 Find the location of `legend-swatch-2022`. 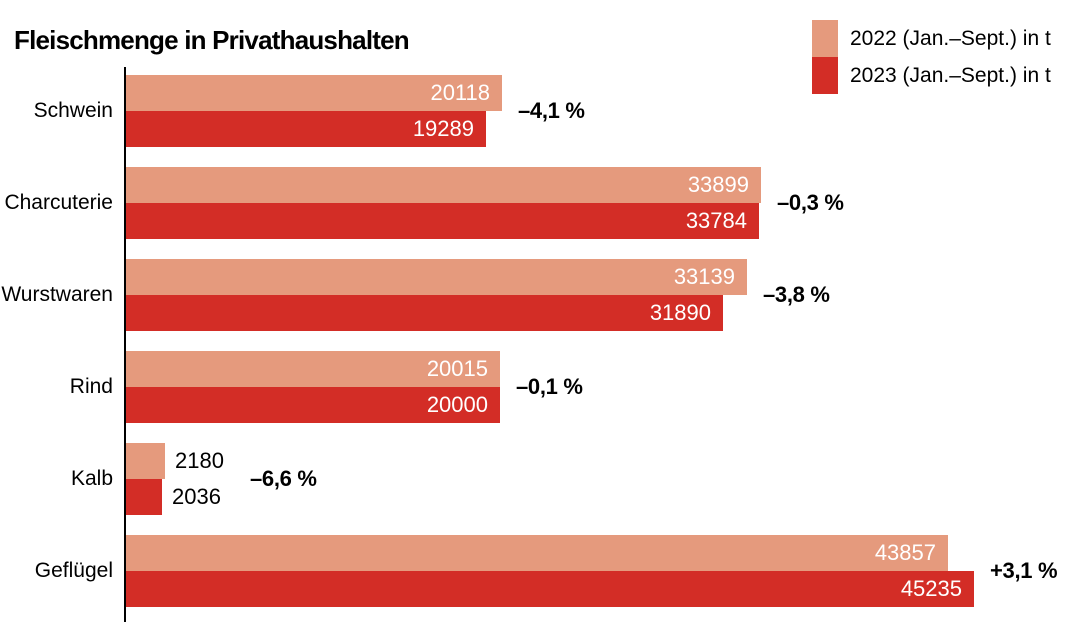

legend-swatch-2022 is located at coordinates (825, 38).